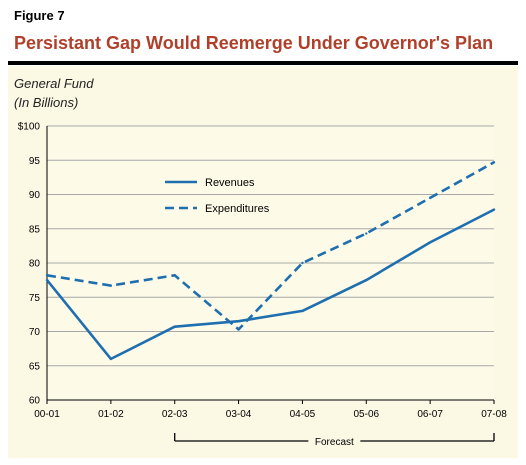  I want to click on y-tick-label: $100, so click(29, 127).